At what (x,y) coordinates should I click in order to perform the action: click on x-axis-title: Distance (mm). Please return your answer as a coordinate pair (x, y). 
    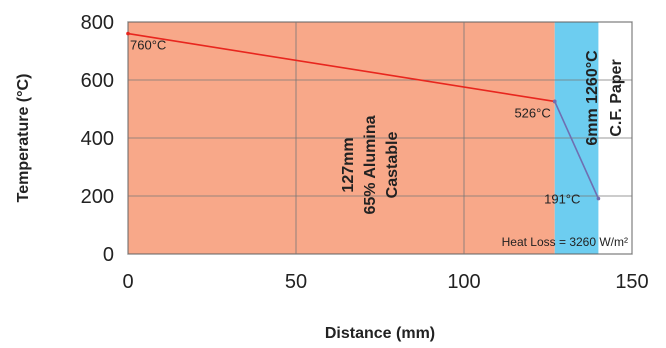
    Looking at the image, I should click on (380, 333).